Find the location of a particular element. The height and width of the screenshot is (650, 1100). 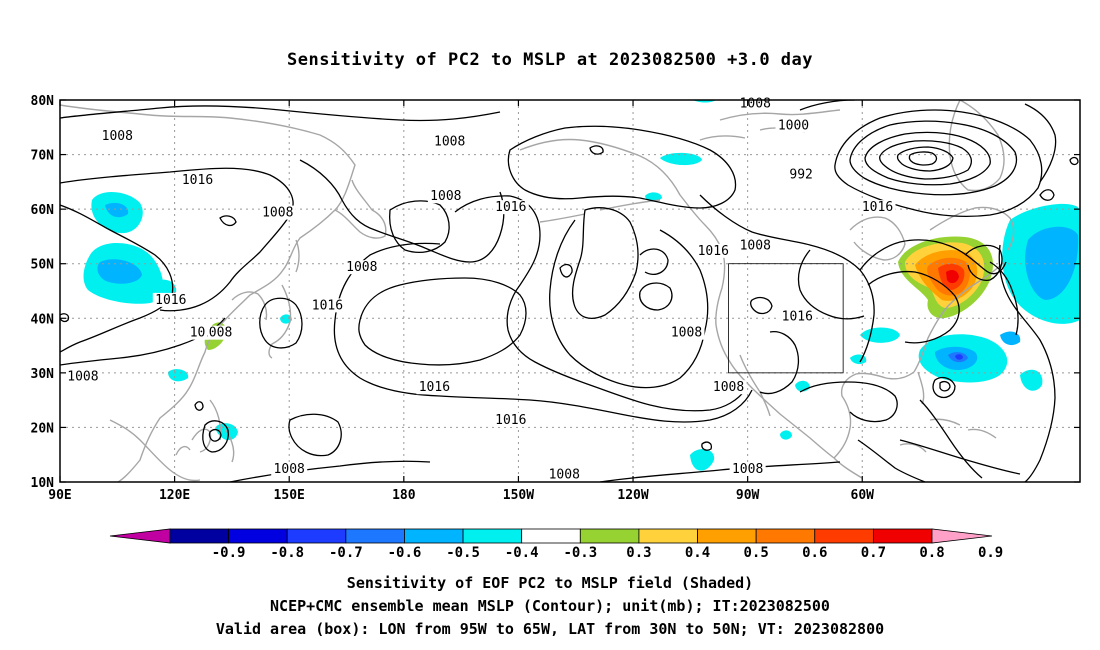

colorbar-label: -0.5 is located at coordinates (463, 553).